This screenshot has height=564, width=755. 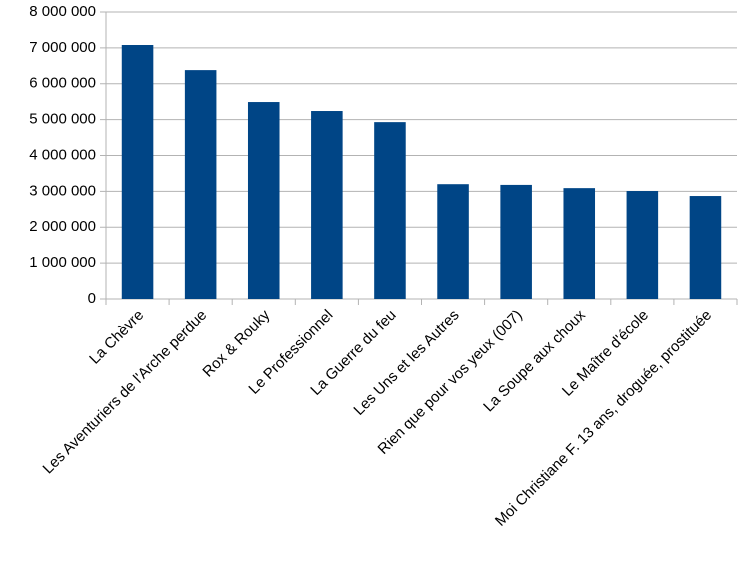 I want to click on y-tick-label: 1 000 000, so click(x=62, y=262).